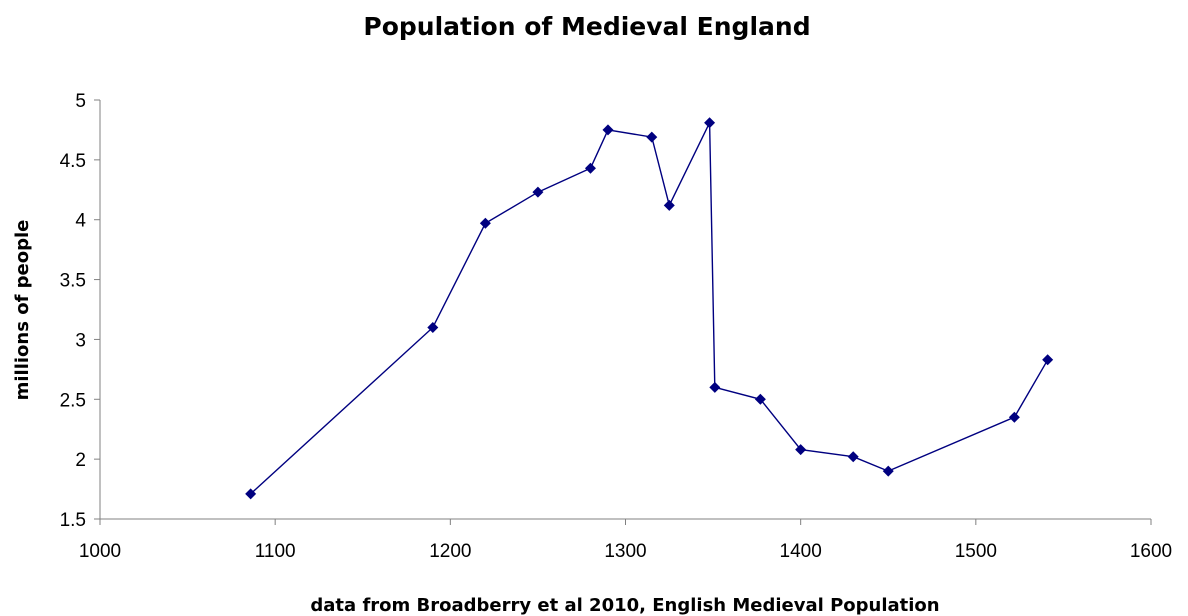 The image size is (1188, 616). What do you see at coordinates (73, 161) in the screenshot?
I see `y-tick-label: 4.5` at bounding box center [73, 161].